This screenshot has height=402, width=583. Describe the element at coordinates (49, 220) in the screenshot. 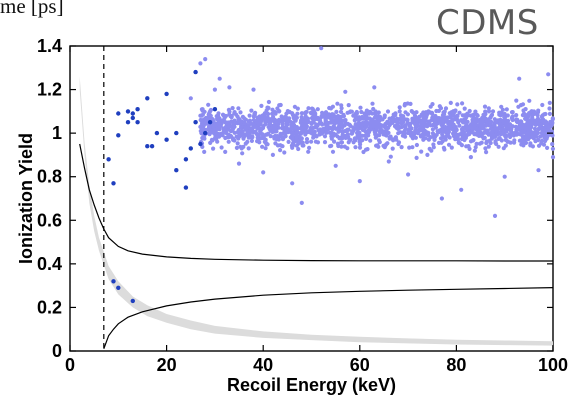

I see `y-tick-label: 0.6` at that location.